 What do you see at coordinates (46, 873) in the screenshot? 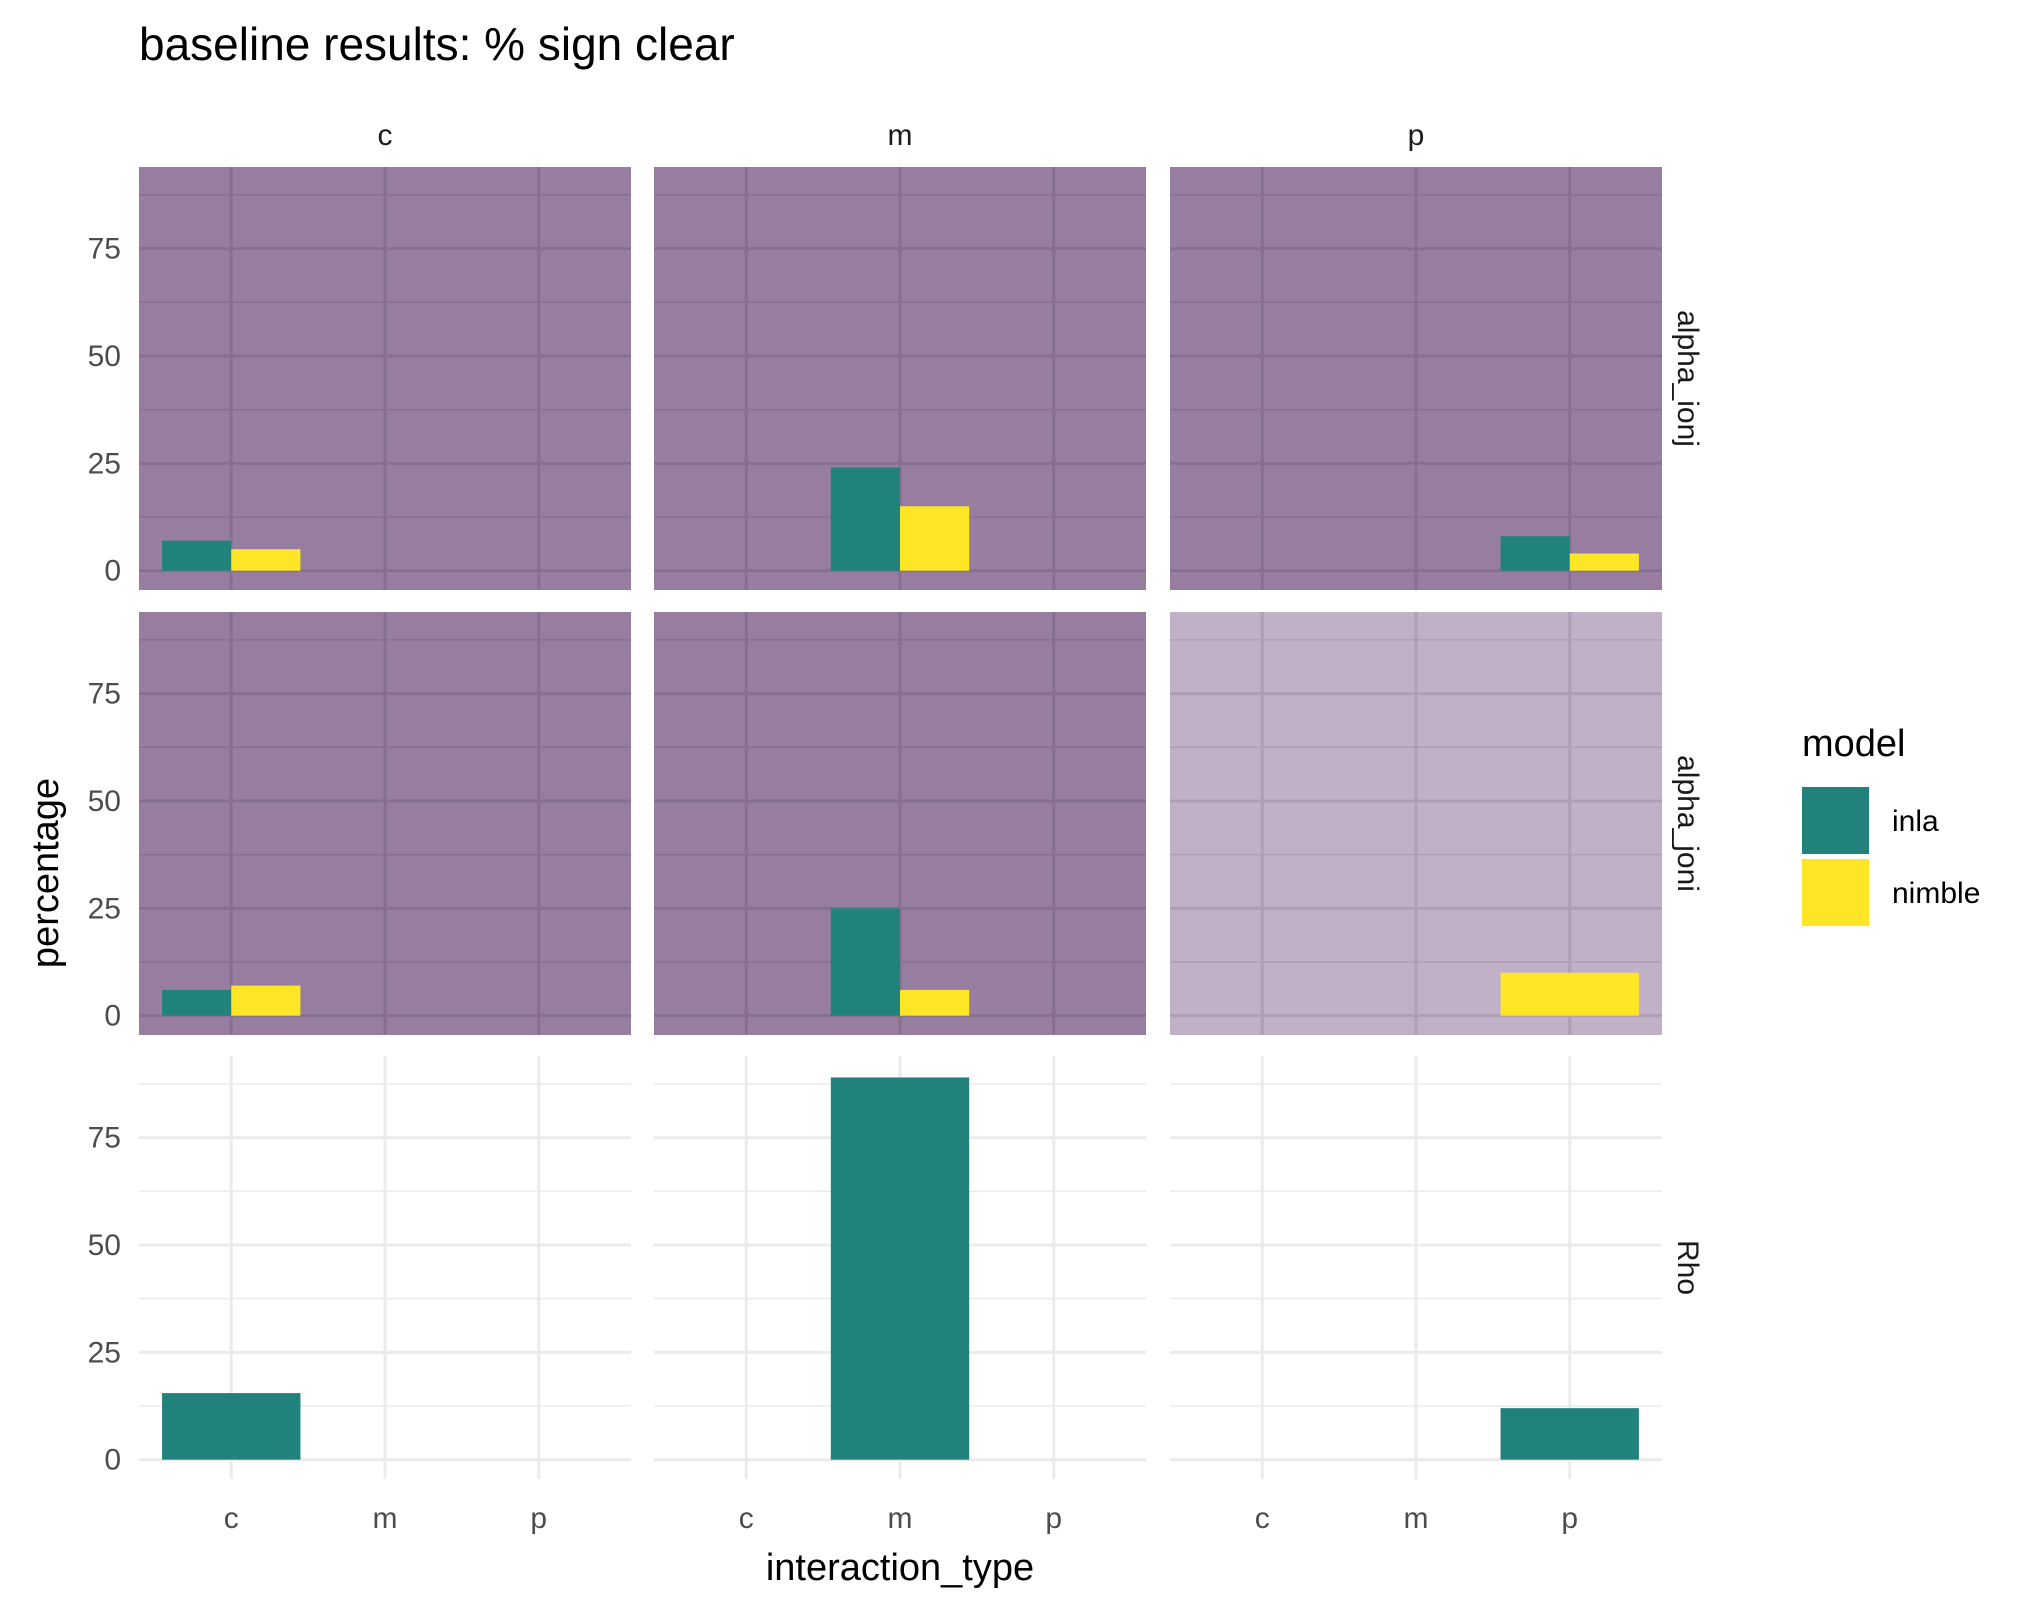
I see `y-axis-title: percentage` at bounding box center [46, 873].